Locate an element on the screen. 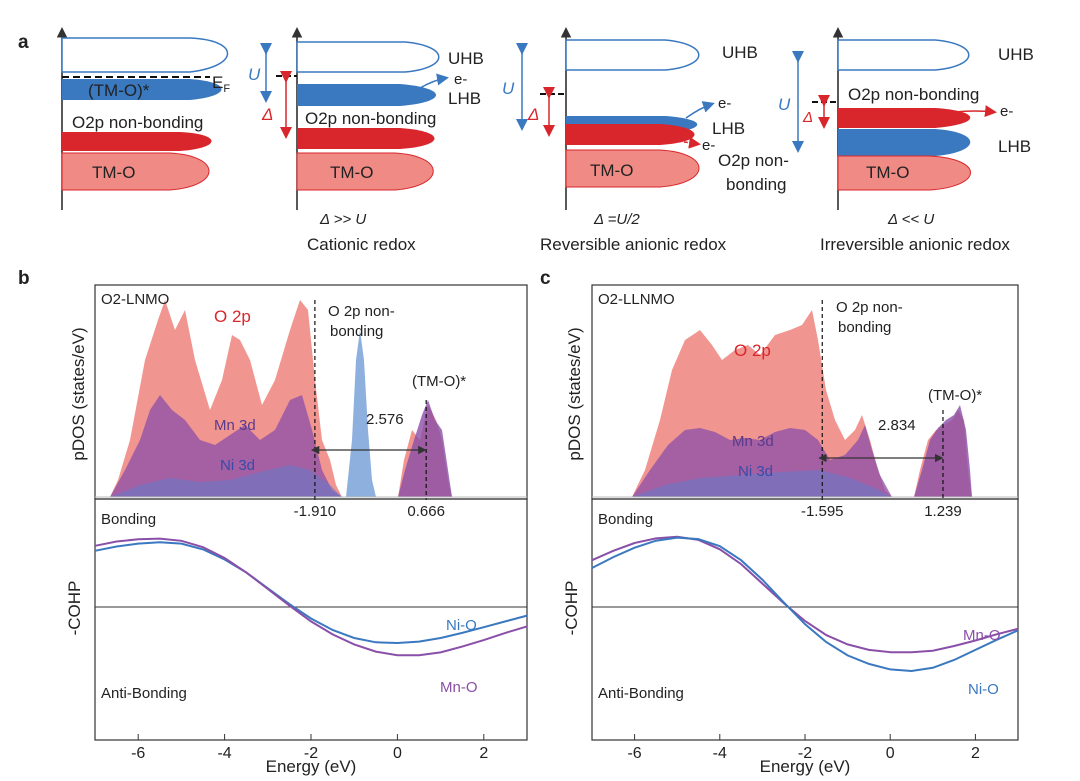 The image size is (1080, 781). scheme-2-lhb-band is located at coordinates (366, 95).